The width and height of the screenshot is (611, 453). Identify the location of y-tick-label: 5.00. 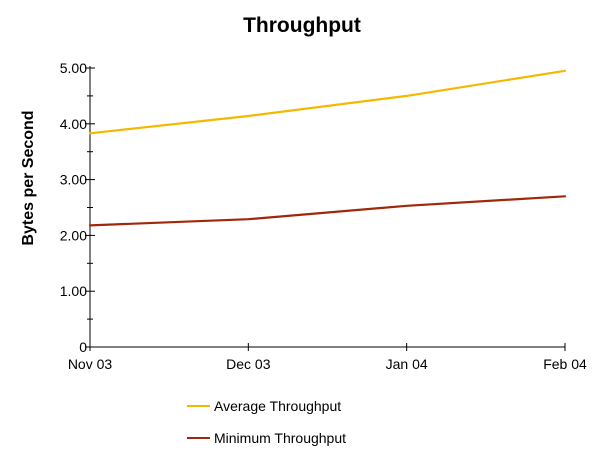
(73, 68).